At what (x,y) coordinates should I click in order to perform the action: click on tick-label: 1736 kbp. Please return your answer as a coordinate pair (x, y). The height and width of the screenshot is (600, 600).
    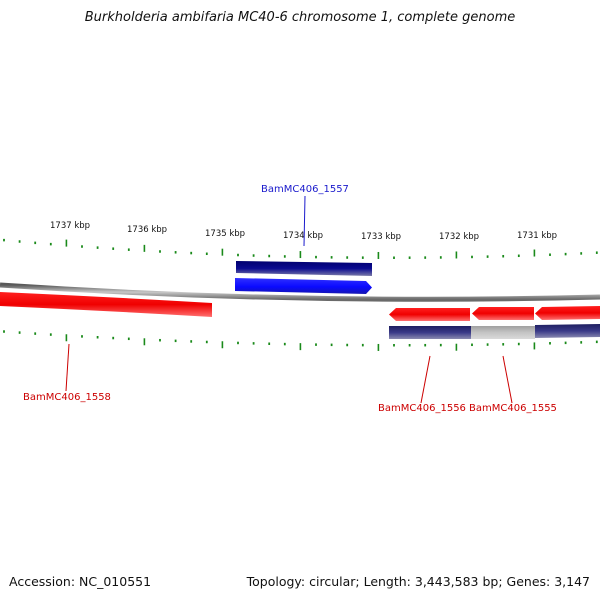
    Looking at the image, I should click on (147, 230).